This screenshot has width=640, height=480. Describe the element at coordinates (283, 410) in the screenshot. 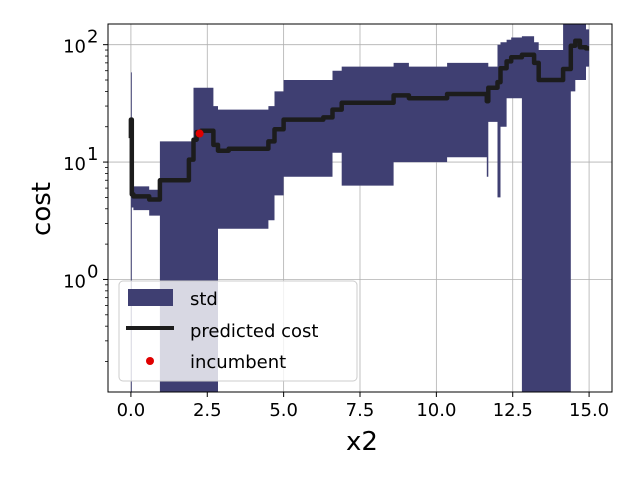

I see `x-tick-label: 5.0` at that location.